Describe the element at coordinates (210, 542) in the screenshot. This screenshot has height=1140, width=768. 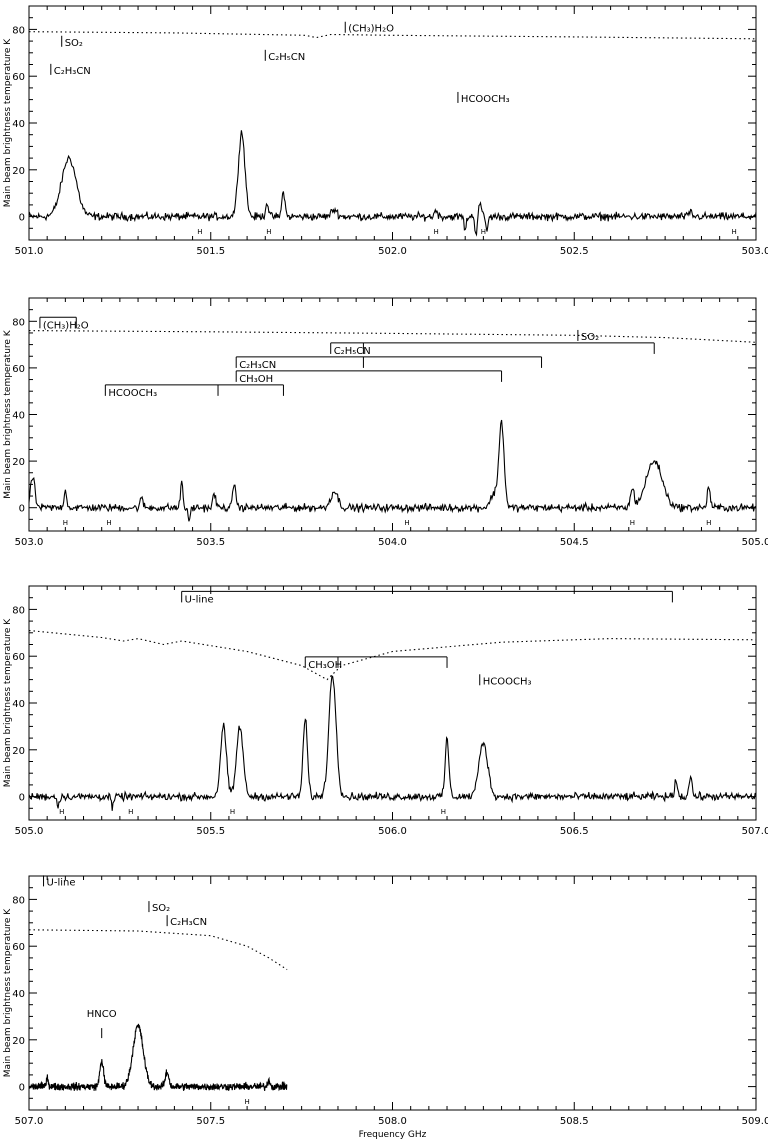
I see `x-tick-label: 503.5` at that location.